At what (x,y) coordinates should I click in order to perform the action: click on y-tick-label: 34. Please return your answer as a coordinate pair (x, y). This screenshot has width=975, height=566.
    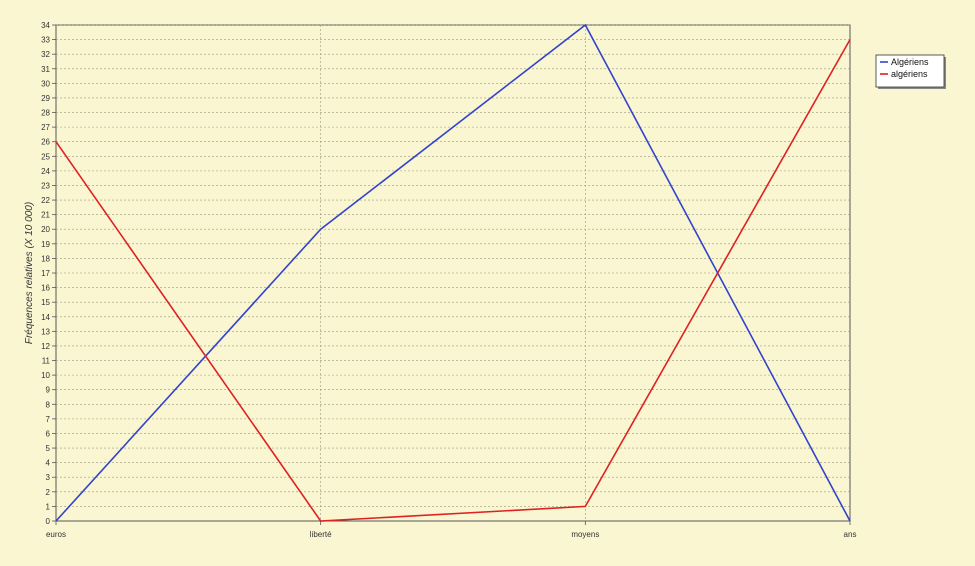
    Looking at the image, I should click on (45, 25).